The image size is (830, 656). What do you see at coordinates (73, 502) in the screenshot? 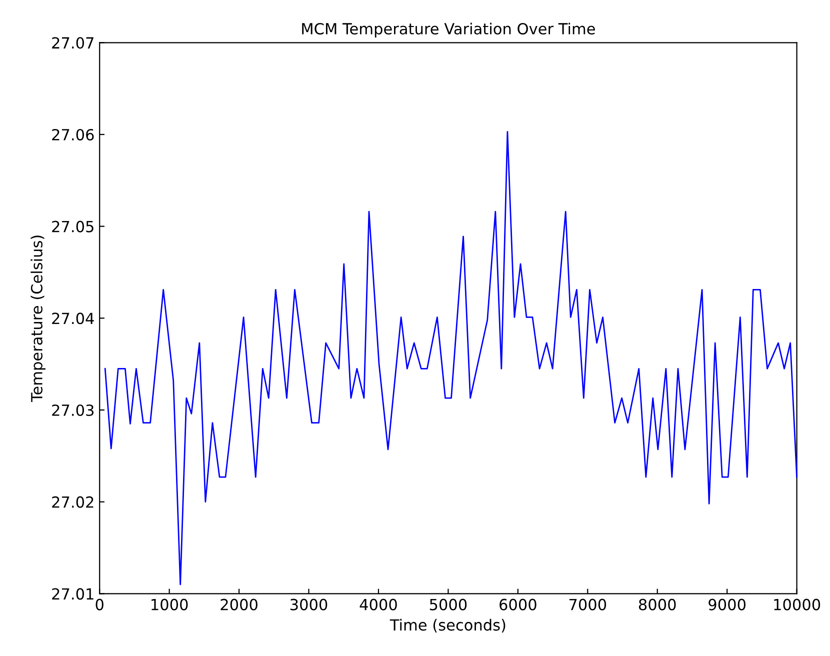
I see `y-tick-label: 27.02` at bounding box center [73, 502].